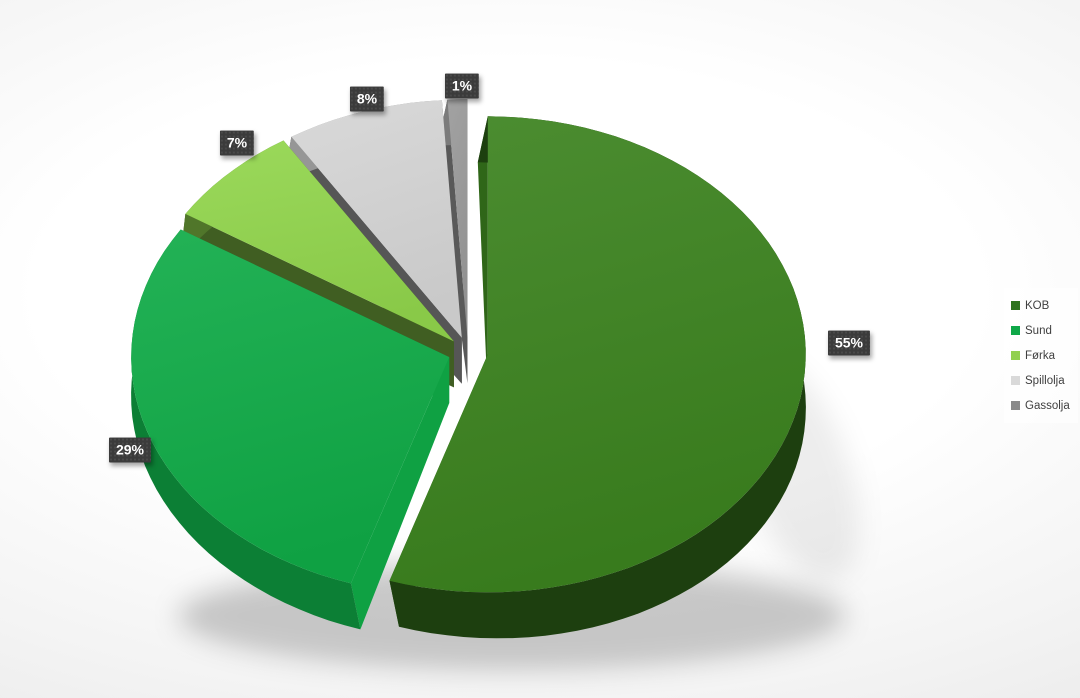 Image resolution: width=1080 pixels, height=698 pixels. I want to click on legend: KOB Sund Førka Spillolja Gassolja, so click(1041, 355).